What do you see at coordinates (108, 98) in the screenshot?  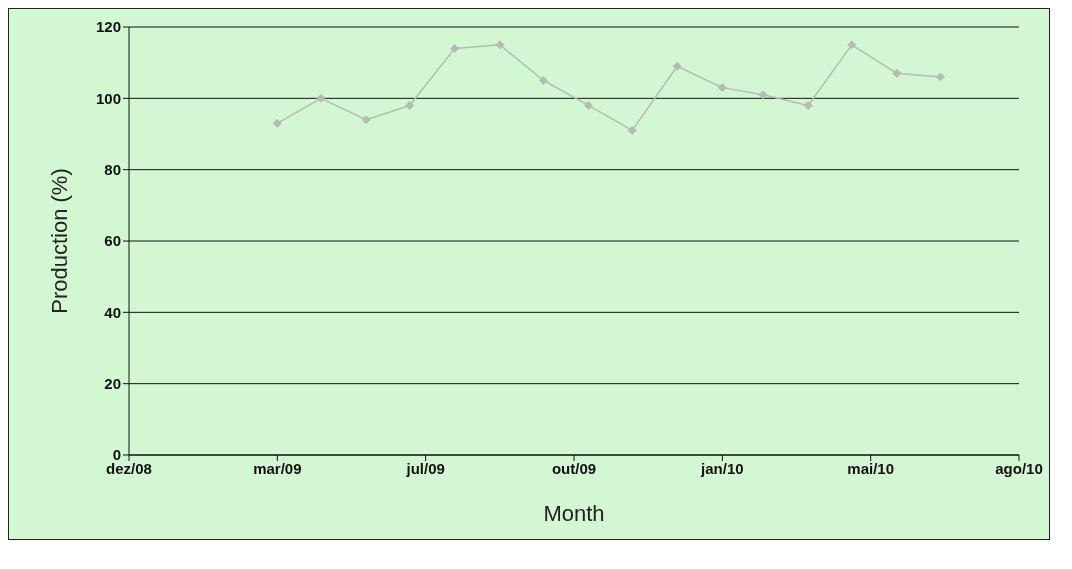 I see `y-tick-label: 100` at bounding box center [108, 98].